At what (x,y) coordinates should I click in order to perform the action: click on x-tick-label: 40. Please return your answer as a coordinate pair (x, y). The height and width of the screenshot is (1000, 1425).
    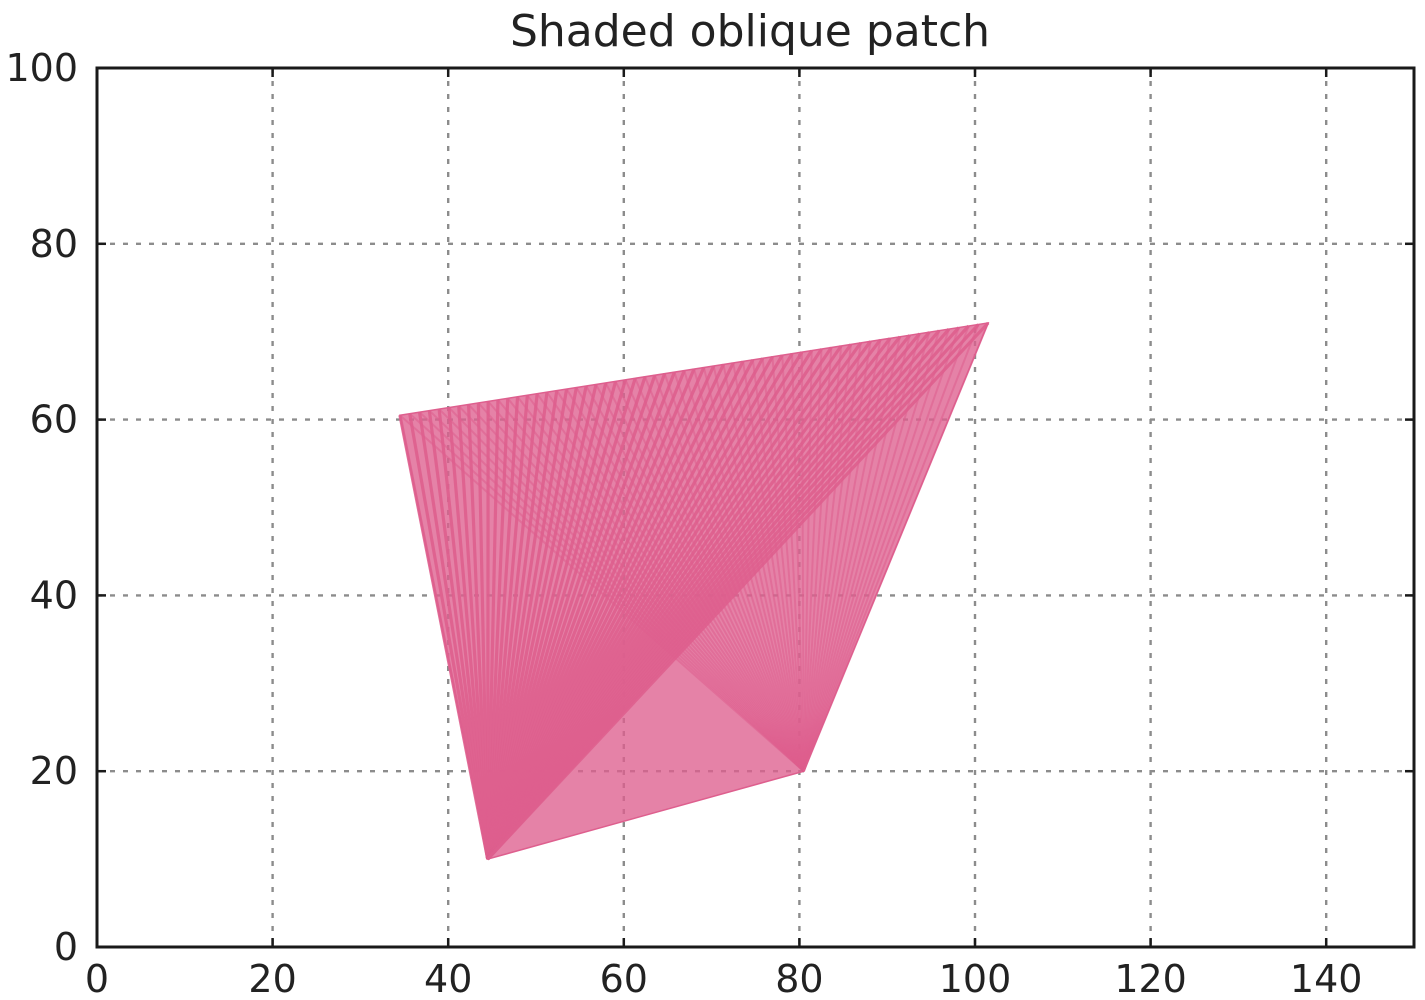
    Looking at the image, I should click on (448, 978).